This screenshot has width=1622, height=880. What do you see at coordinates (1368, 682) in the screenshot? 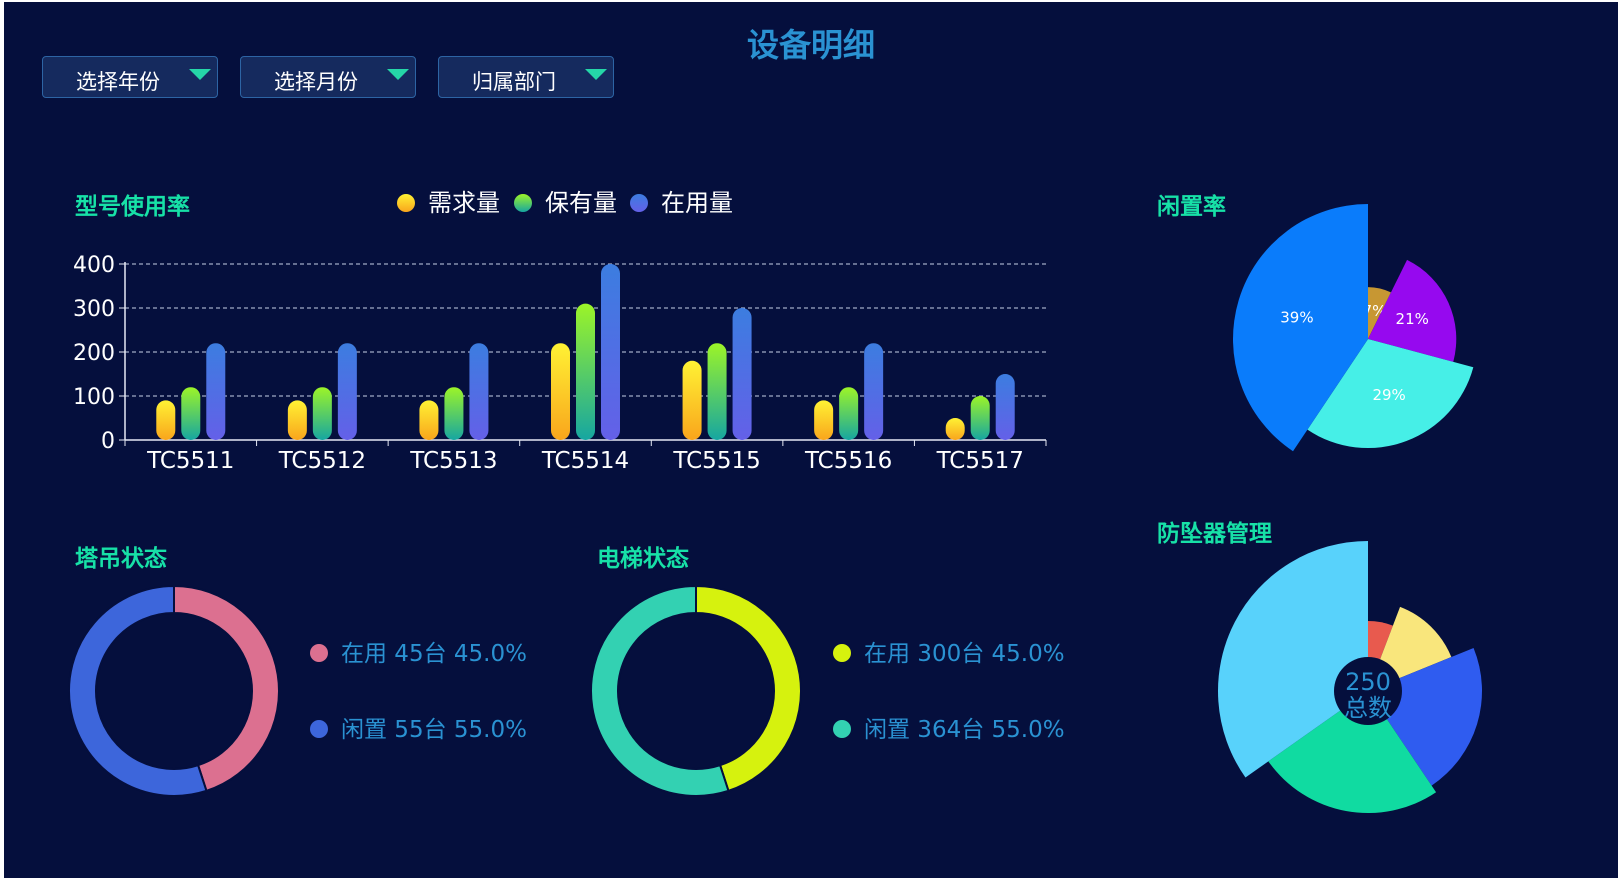
I see `total-count-value: 250` at bounding box center [1368, 682].